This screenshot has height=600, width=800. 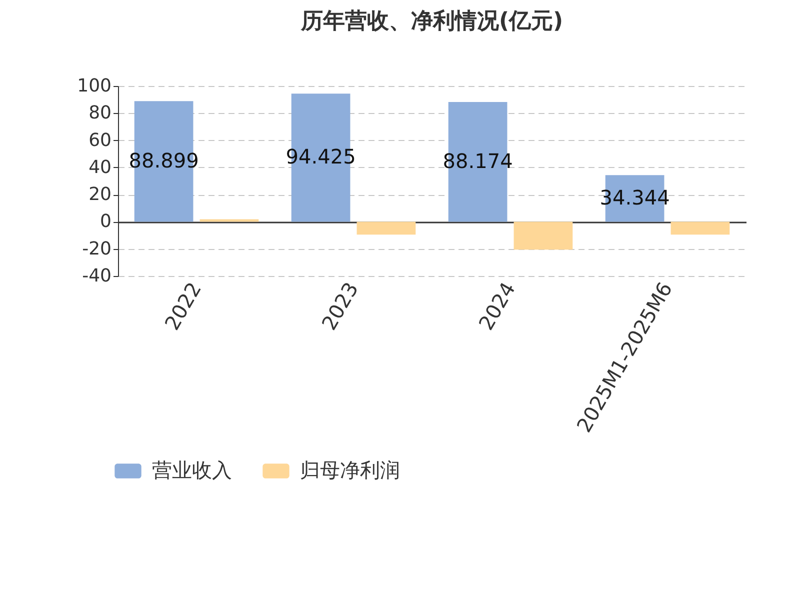 I want to click on y-tick-label: 0, so click(x=106, y=221).